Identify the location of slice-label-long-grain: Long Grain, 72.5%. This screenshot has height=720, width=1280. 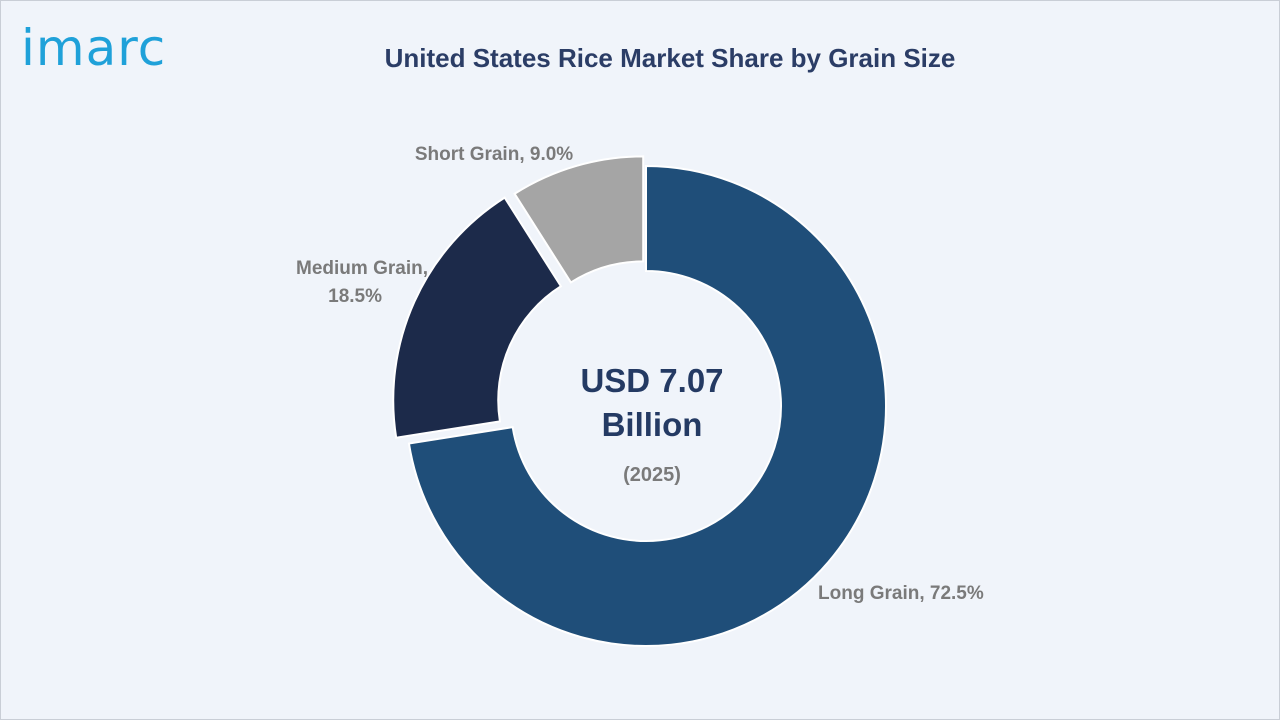
(901, 593).